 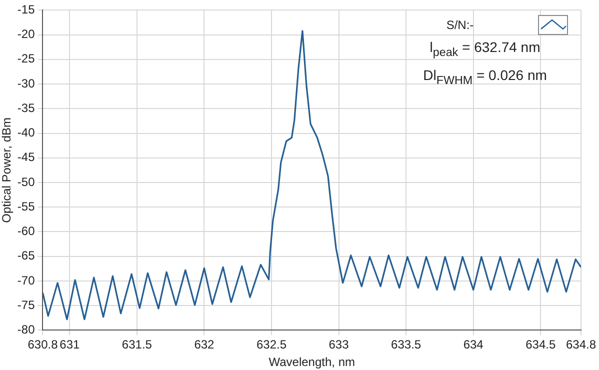 What do you see at coordinates (137, 345) in the screenshot?
I see `x-tick-label: 631.5` at bounding box center [137, 345].